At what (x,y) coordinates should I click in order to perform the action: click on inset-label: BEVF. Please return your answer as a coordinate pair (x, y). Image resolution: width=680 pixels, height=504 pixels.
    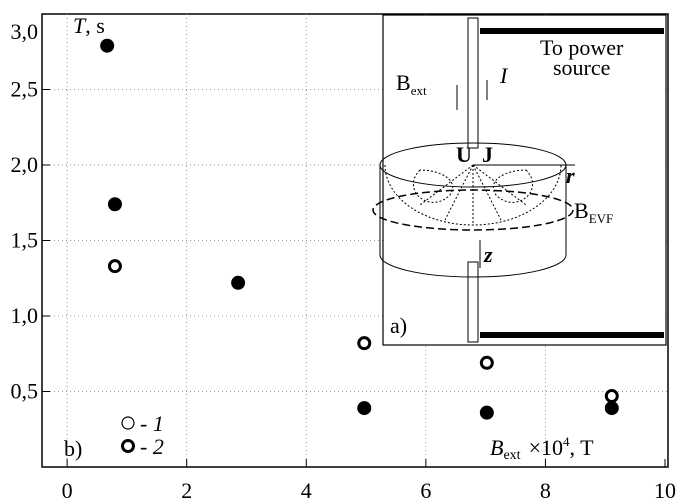
    Looking at the image, I should click on (593, 212).